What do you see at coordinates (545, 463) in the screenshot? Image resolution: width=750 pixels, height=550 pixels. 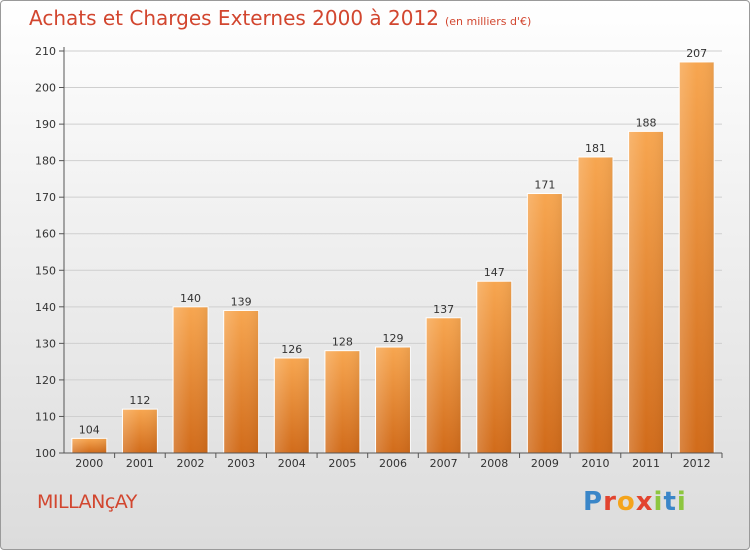 I see `x-tick-label: 2009` at bounding box center [545, 463].